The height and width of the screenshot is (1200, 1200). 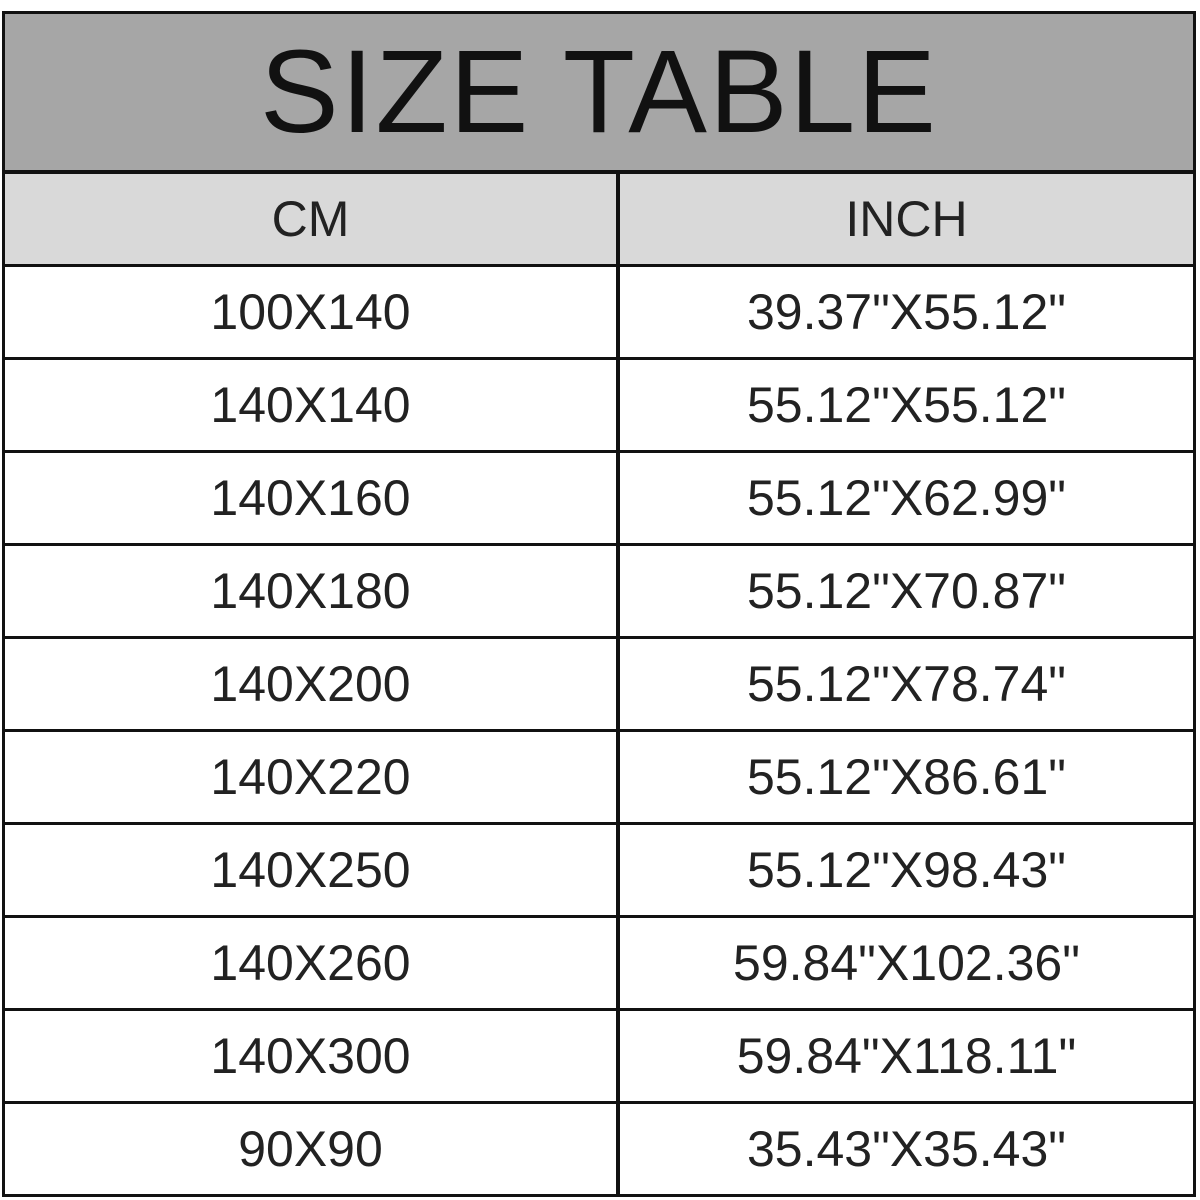 I want to click on inch-cell: 55.12"X70.87", so click(x=904, y=591).